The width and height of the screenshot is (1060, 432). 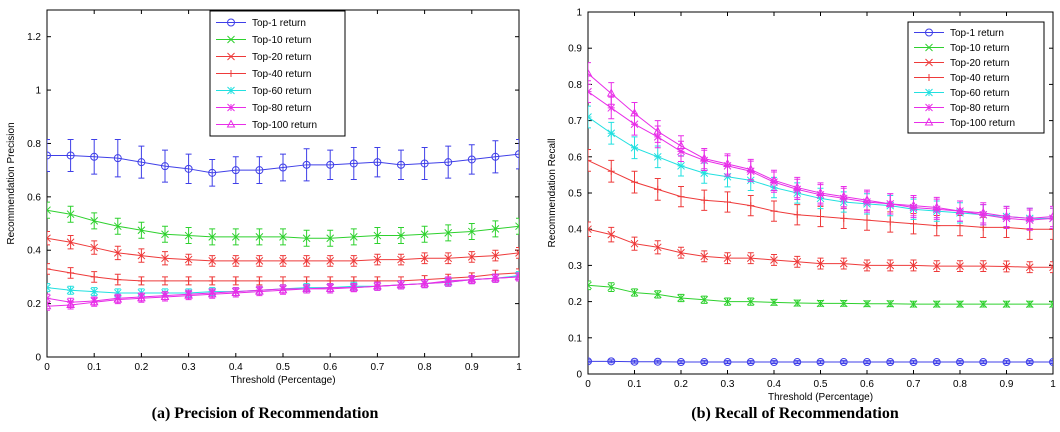 What do you see at coordinates (820, 294) in the screenshot?
I see `series-top-10-return` at bounding box center [820, 294].